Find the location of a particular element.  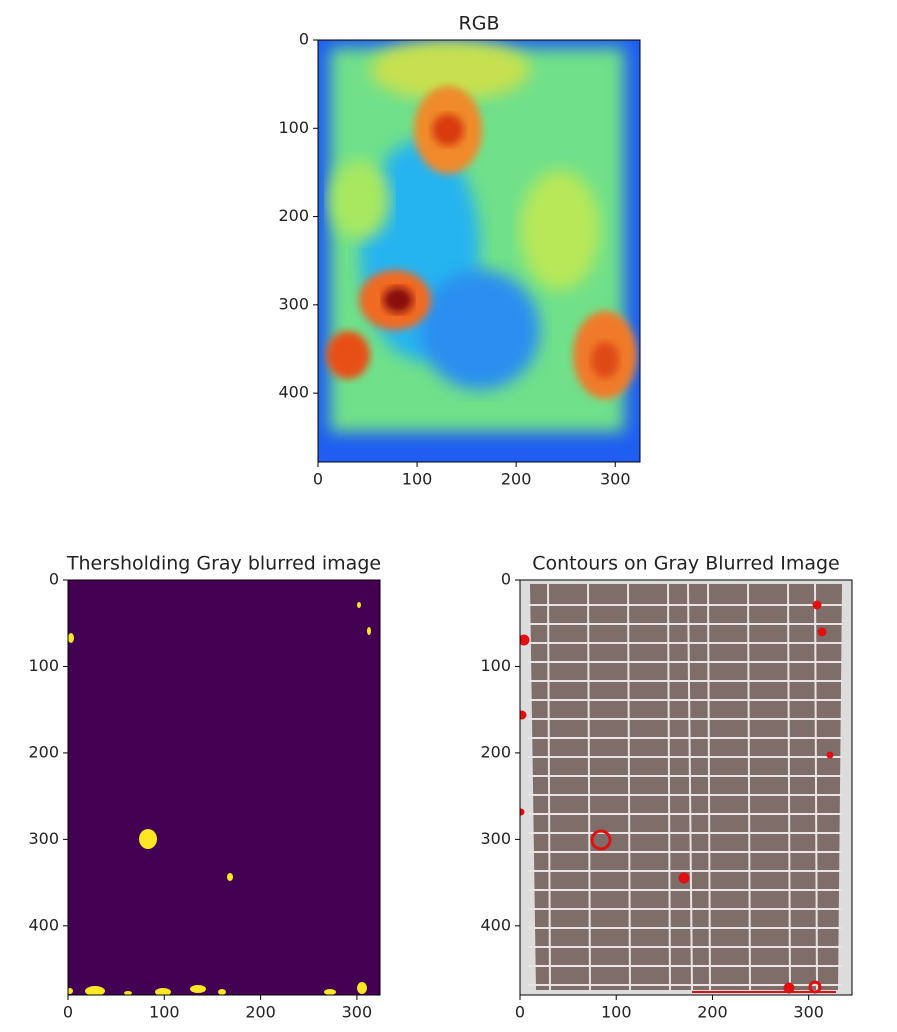

axes-title: Contours on Gray Blurred Image is located at coordinates (686, 564).